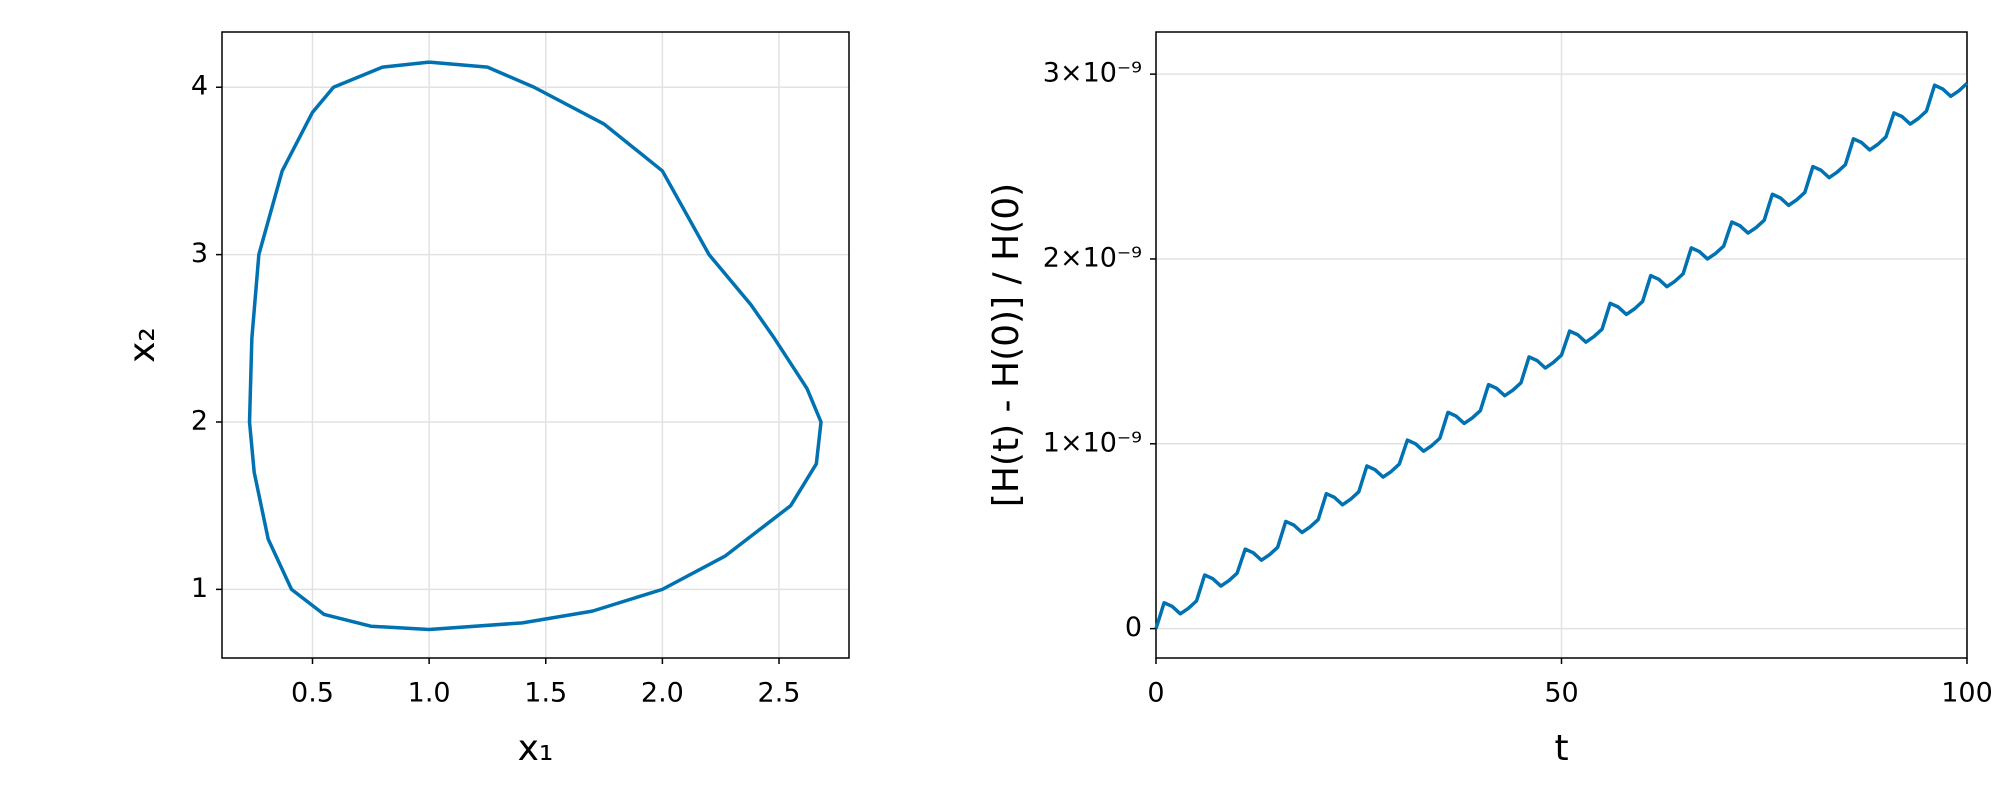  I want to click on x-tick-label: 50, so click(1561, 693).